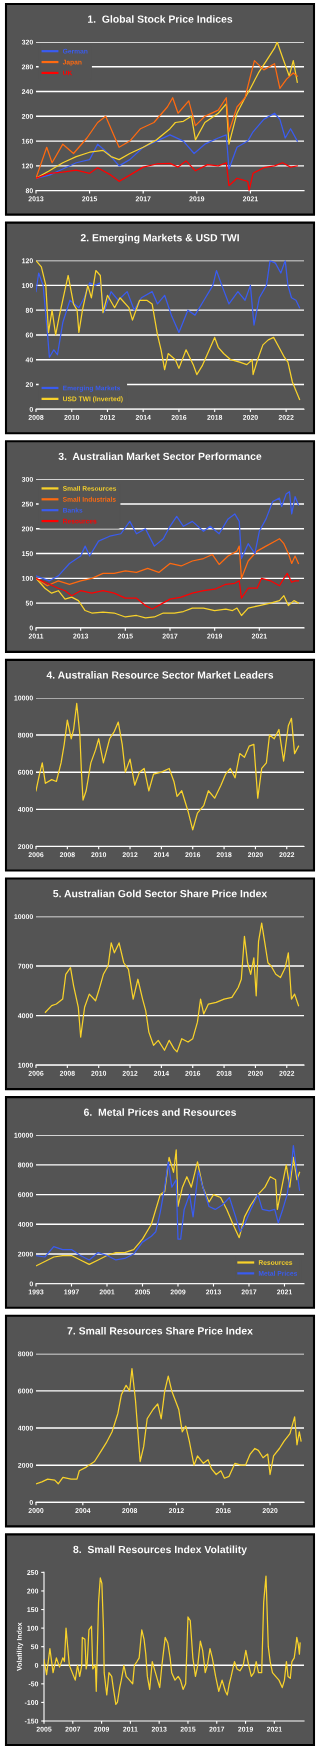 This screenshot has height=1749, width=320. What do you see at coordinates (160, 456) in the screenshot?
I see `chart-title: 3. Australian Market Sector Performance` at bounding box center [160, 456].